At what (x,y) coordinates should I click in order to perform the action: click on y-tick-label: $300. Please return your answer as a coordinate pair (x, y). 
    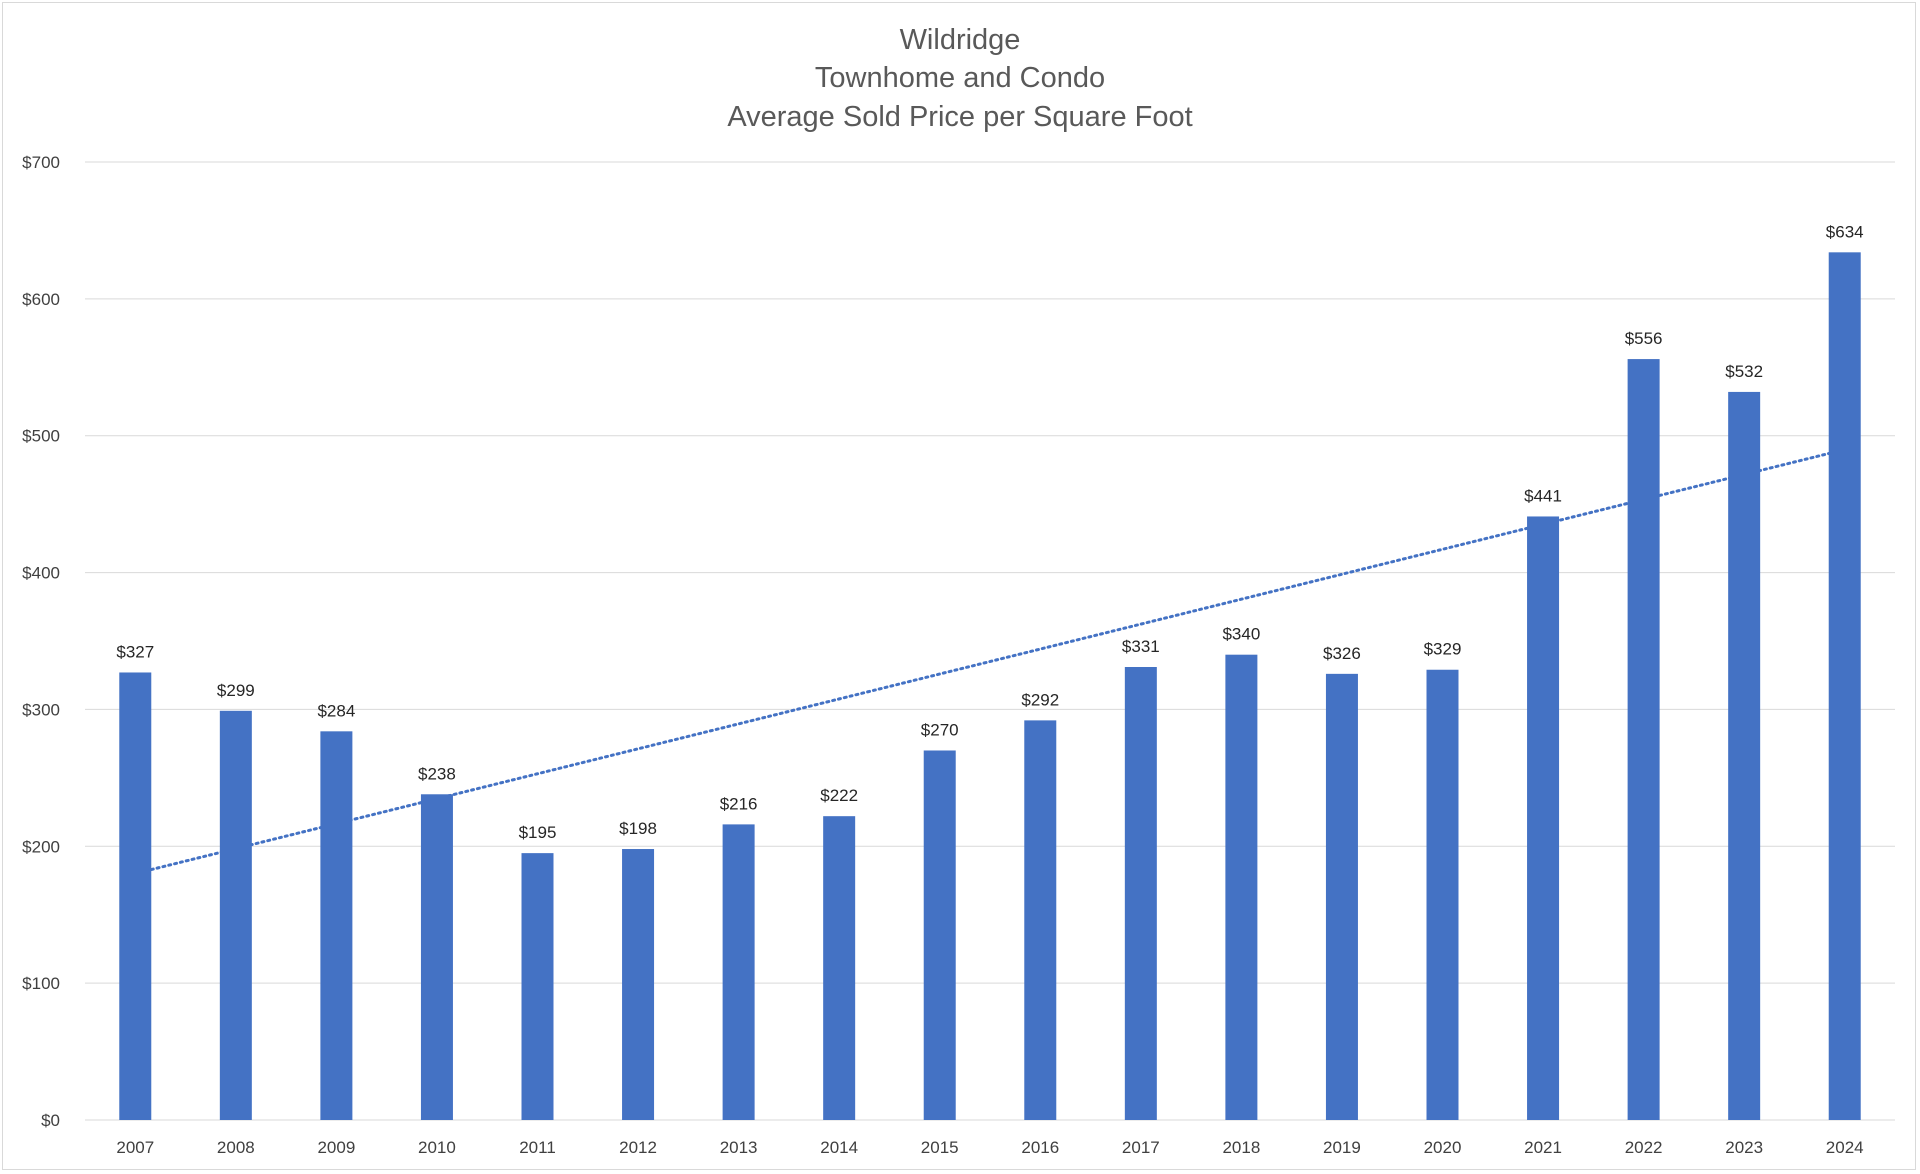
    Looking at the image, I should click on (41, 709).